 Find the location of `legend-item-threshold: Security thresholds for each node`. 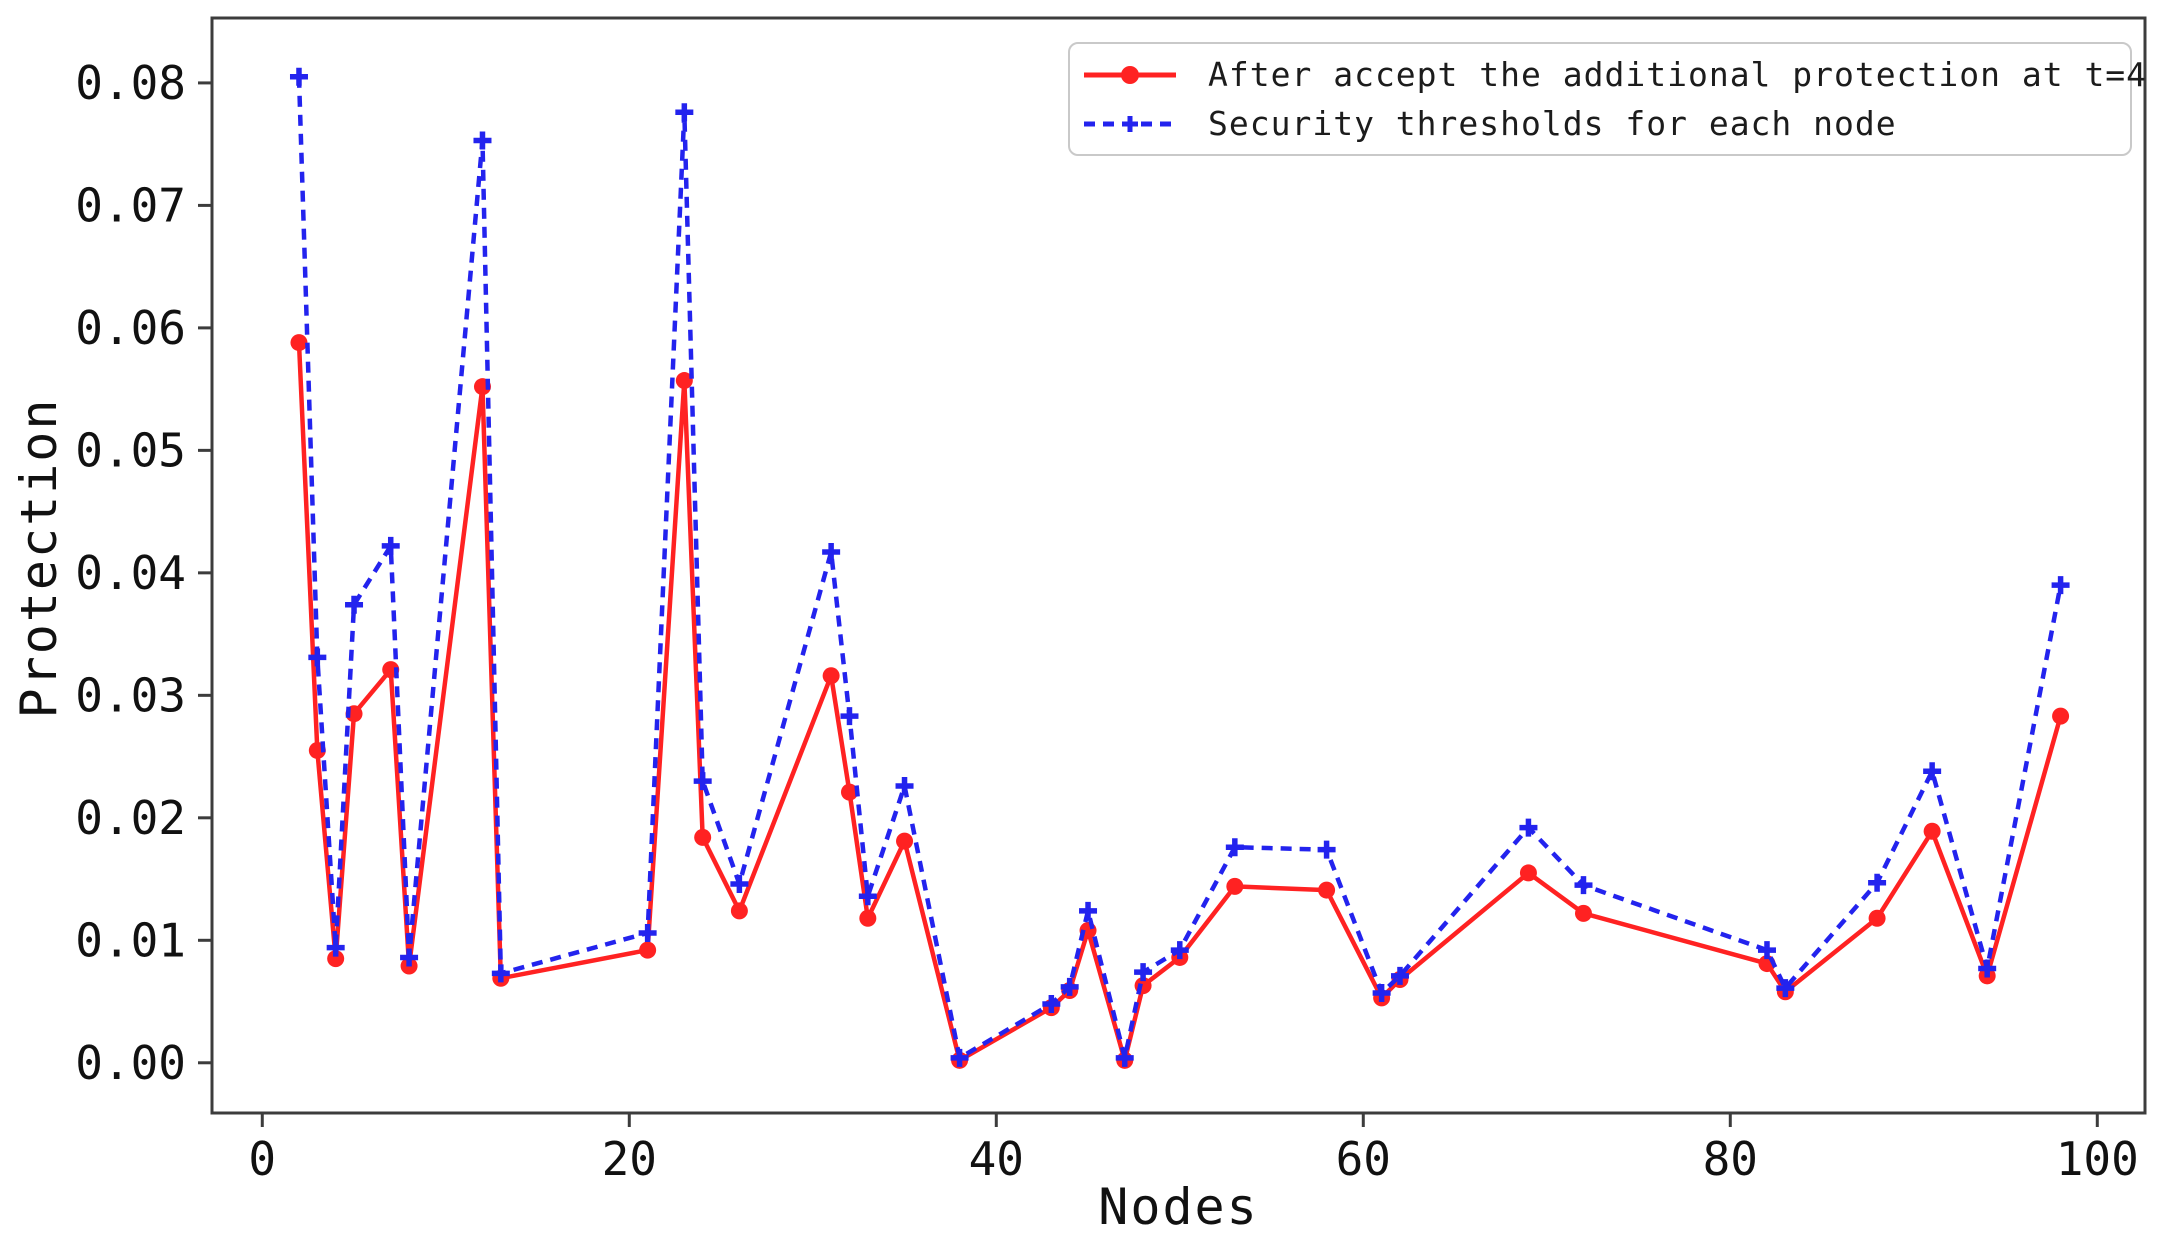

legend-item-threshold: Security thresholds for each node is located at coordinates (1601, 123).